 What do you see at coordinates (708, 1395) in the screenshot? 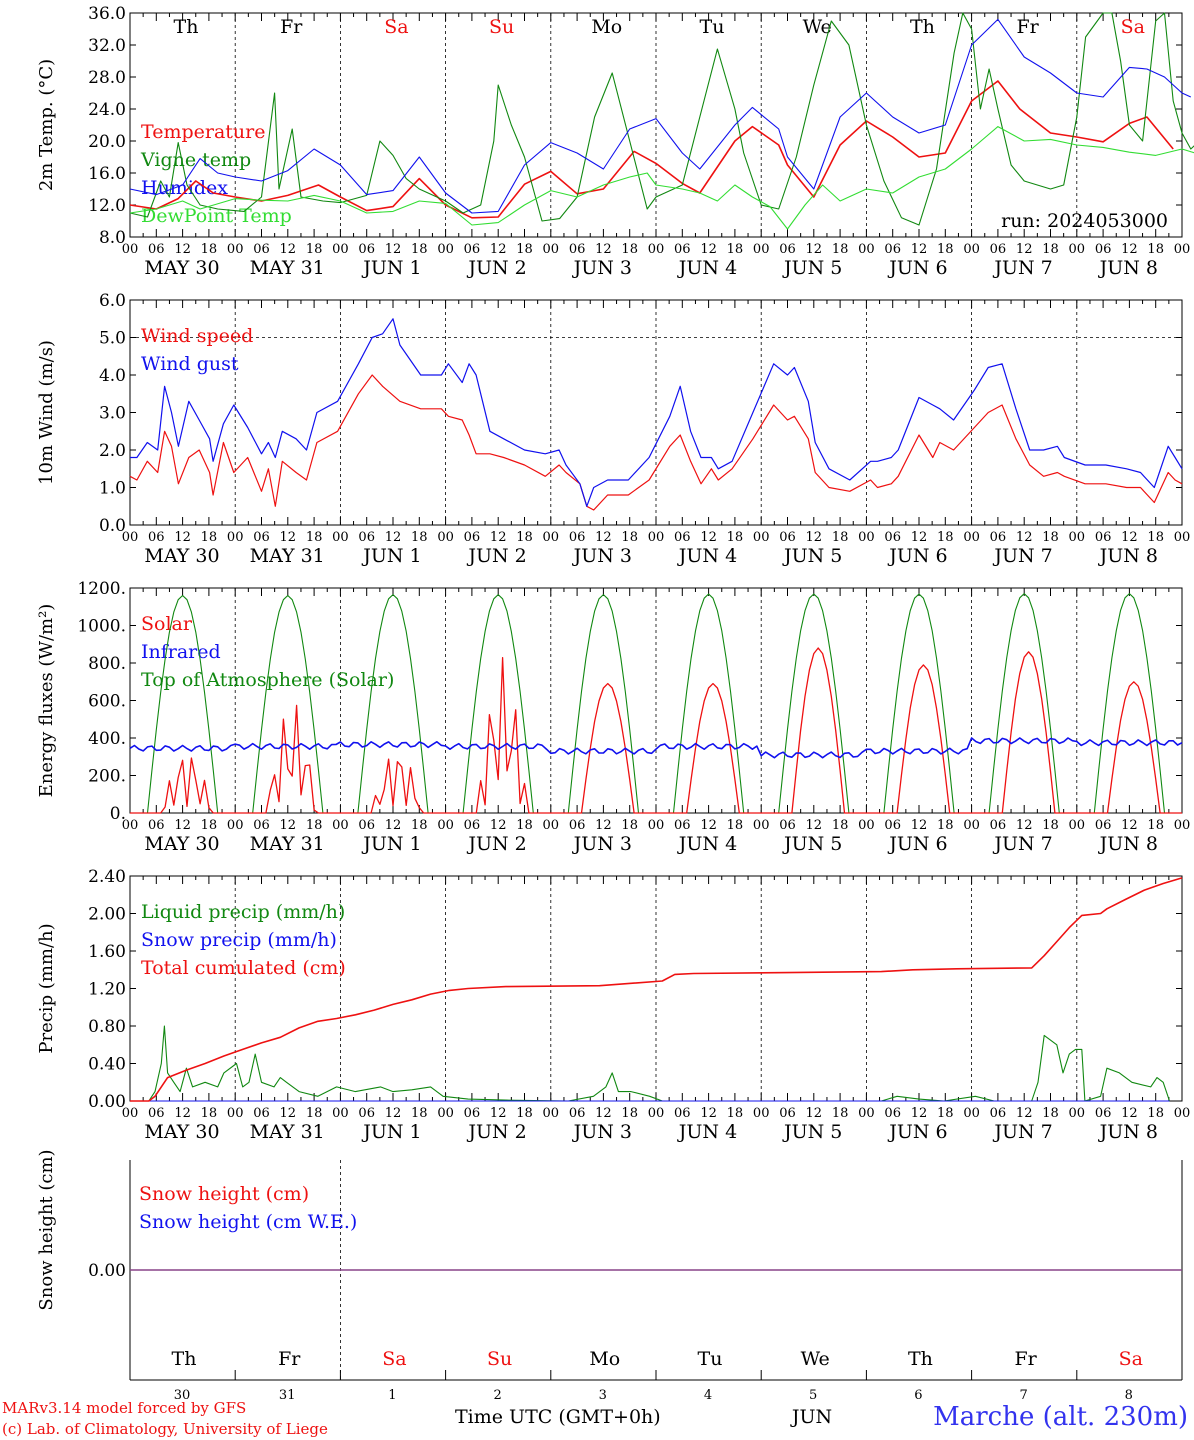
I see `day-number-label: 4` at bounding box center [708, 1395].